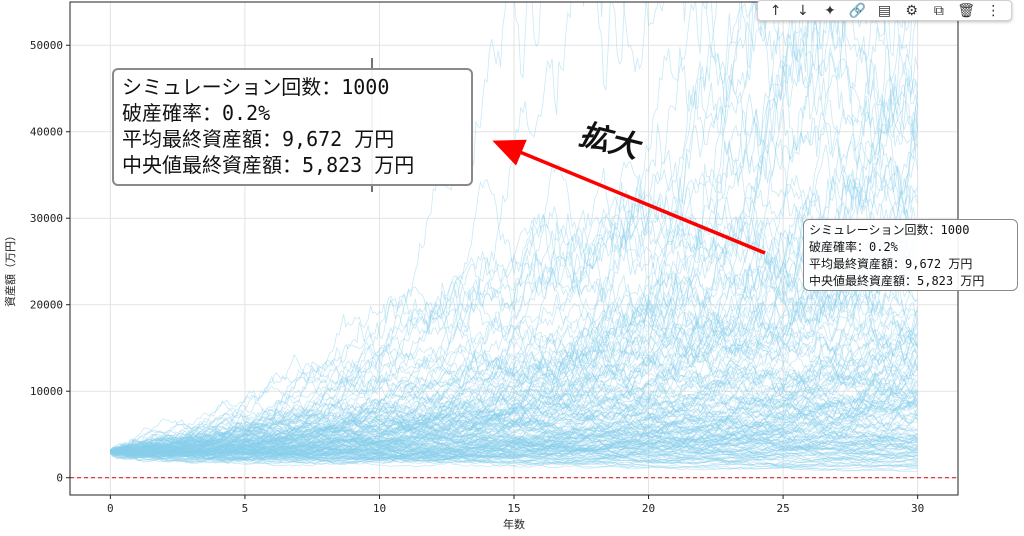 The height and width of the screenshot is (536, 1024). I want to click on more-icon: ⋮, so click(993, 10).